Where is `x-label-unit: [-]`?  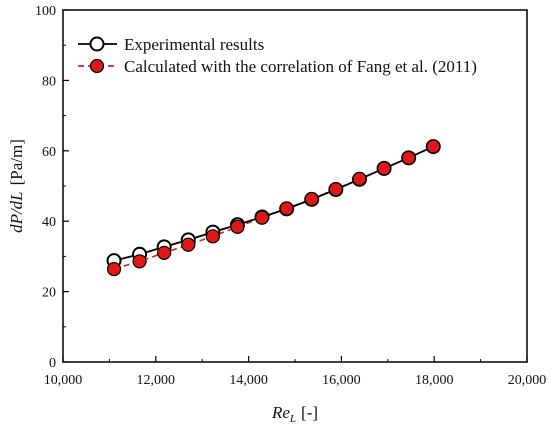 x-label-unit: [-] is located at coordinates (309, 412).